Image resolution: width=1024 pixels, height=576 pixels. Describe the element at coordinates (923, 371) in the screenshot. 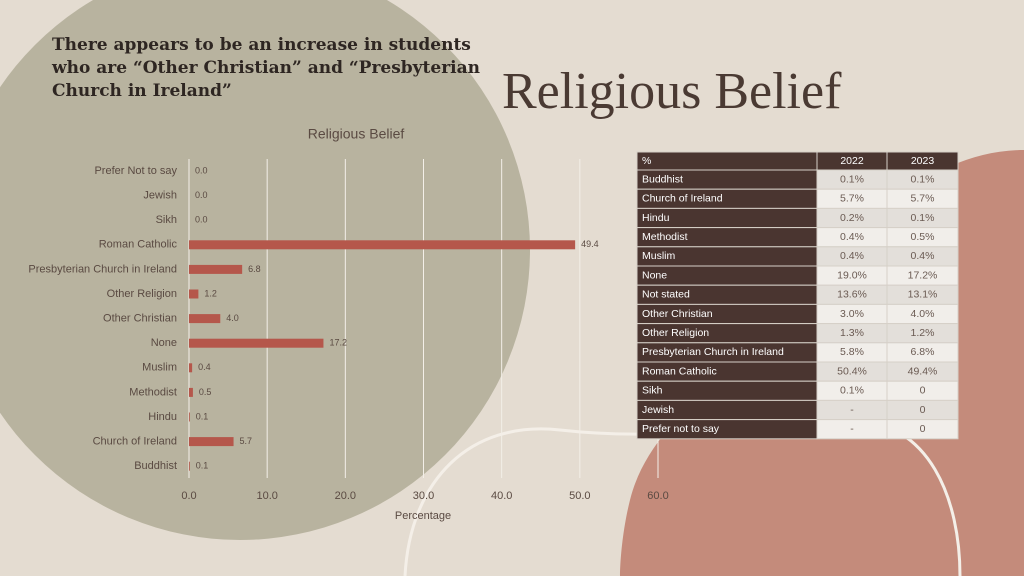

I see `table-cell: 49.4%` at that location.